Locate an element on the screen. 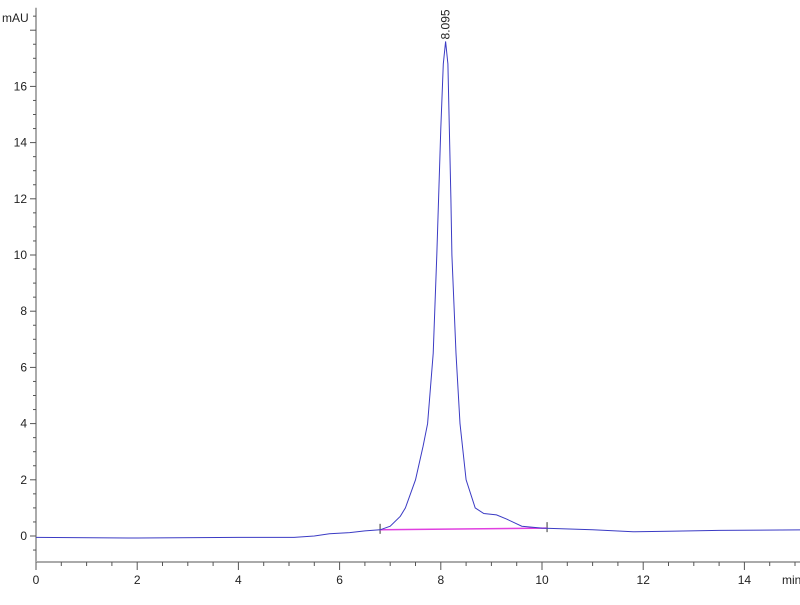 The width and height of the screenshot is (800, 605). y-tick-label: 8 is located at coordinates (23, 311).